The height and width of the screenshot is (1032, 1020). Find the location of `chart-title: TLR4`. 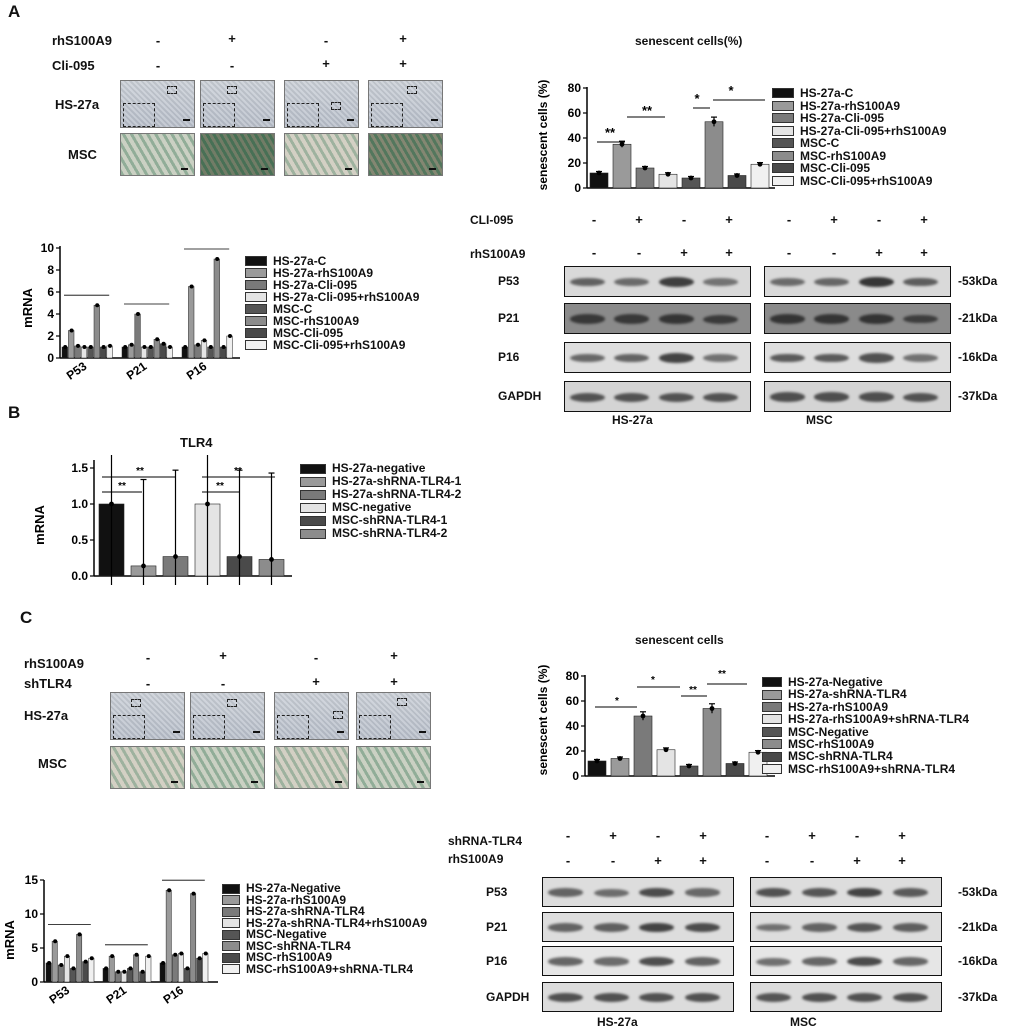

chart-title: TLR4 is located at coordinates (196, 442).